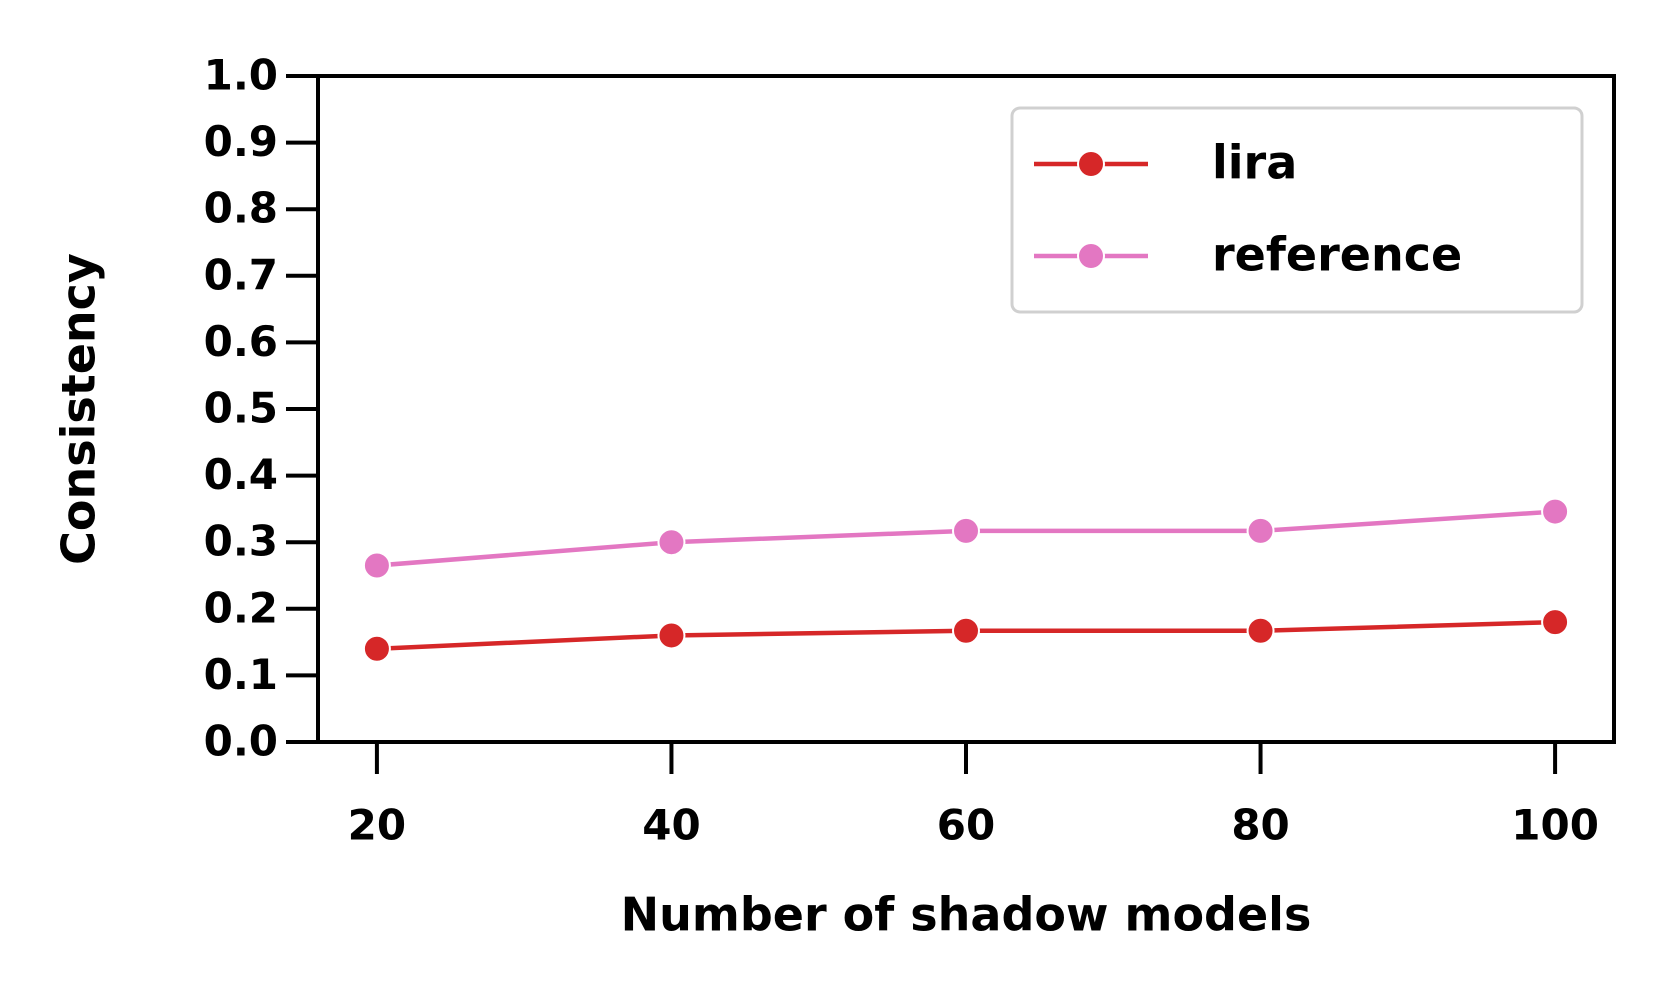 The width and height of the screenshot is (1664, 1000). I want to click on x-tick-label: 60, so click(966, 825).